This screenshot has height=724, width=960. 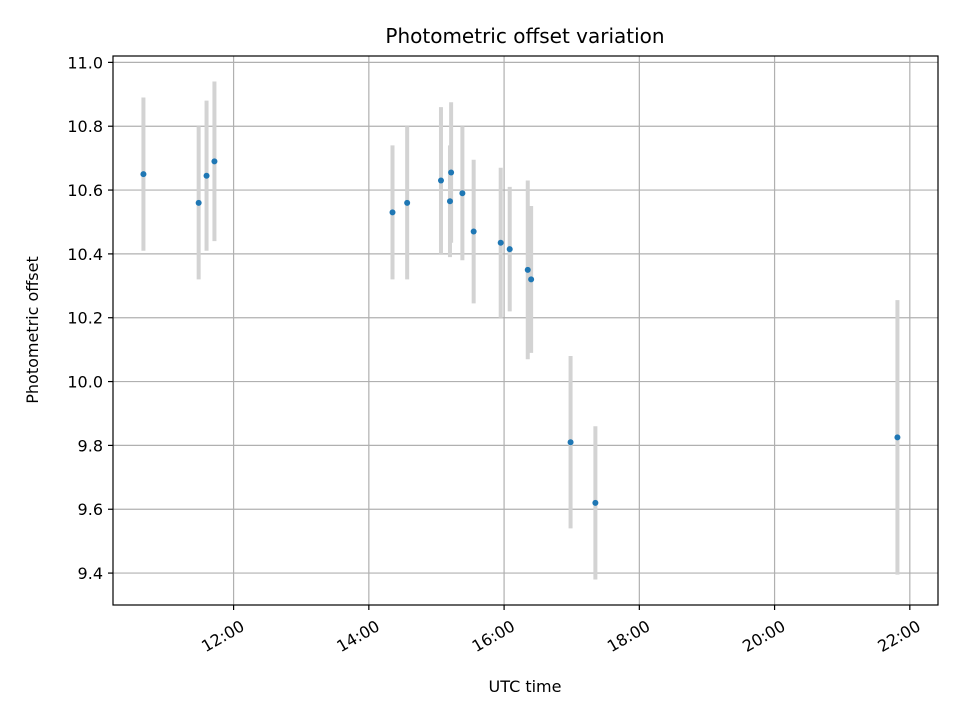 What do you see at coordinates (525, 686) in the screenshot?
I see `x-axis-title: UTC time` at bounding box center [525, 686].